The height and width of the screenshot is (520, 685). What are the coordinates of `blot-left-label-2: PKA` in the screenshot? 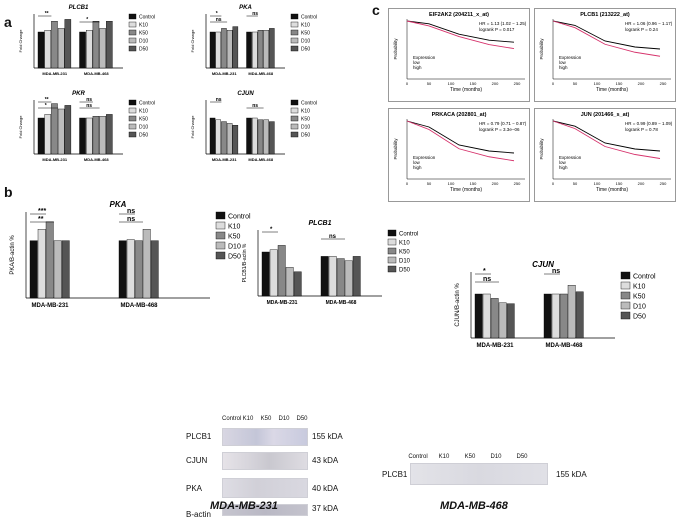 It's located at (194, 488).